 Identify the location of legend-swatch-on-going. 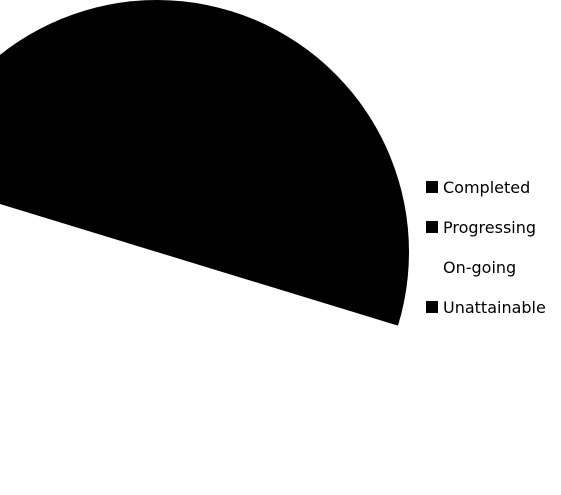
(432, 267).